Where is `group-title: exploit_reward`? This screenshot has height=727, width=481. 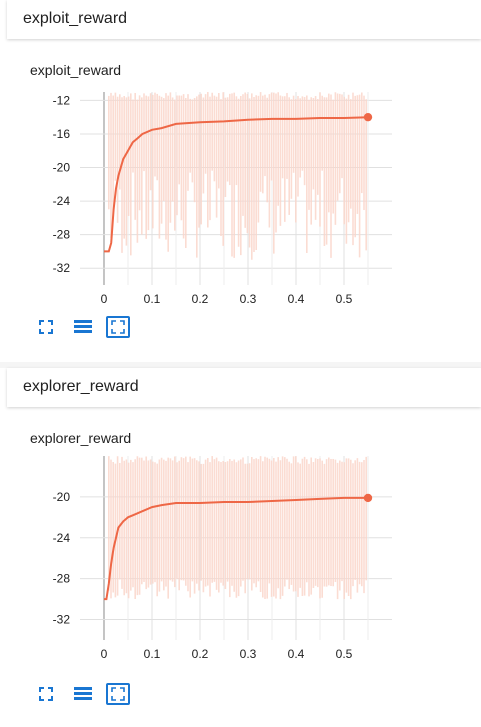 group-title: exploit_reward is located at coordinates (75, 18).